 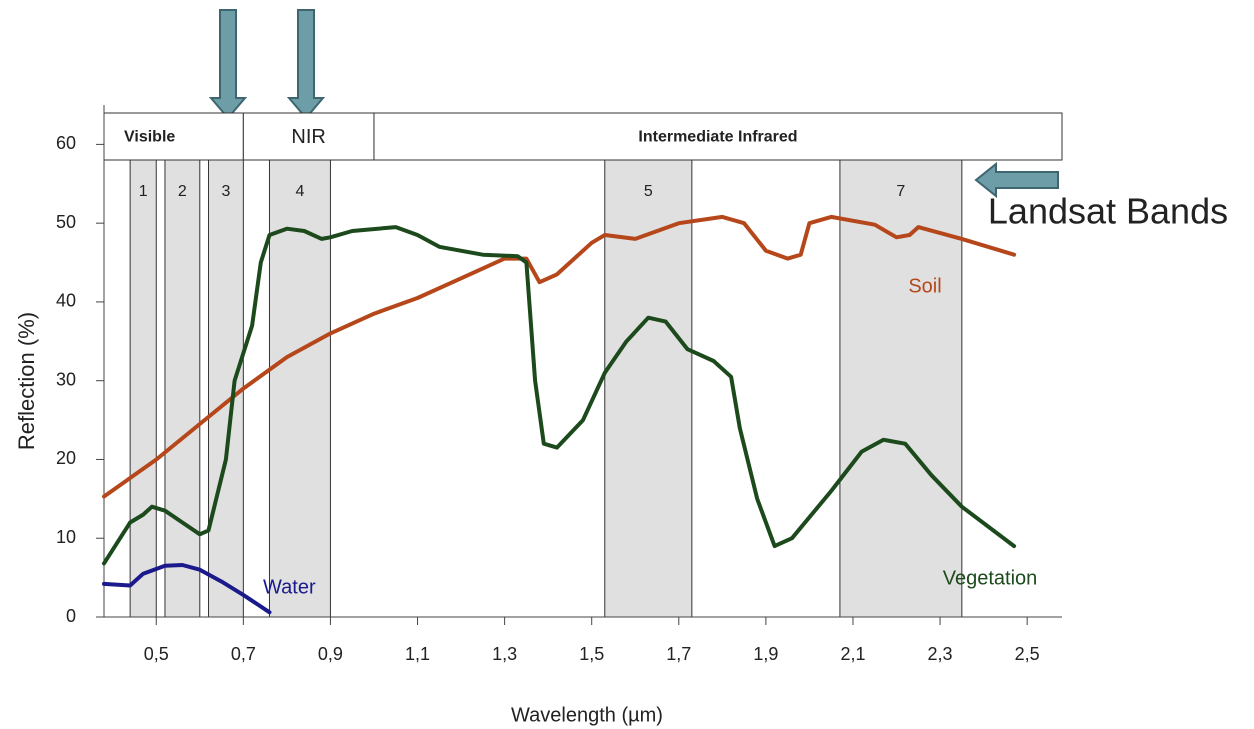 I want to click on region-label: Intermediate Infrared, so click(x=717, y=137).